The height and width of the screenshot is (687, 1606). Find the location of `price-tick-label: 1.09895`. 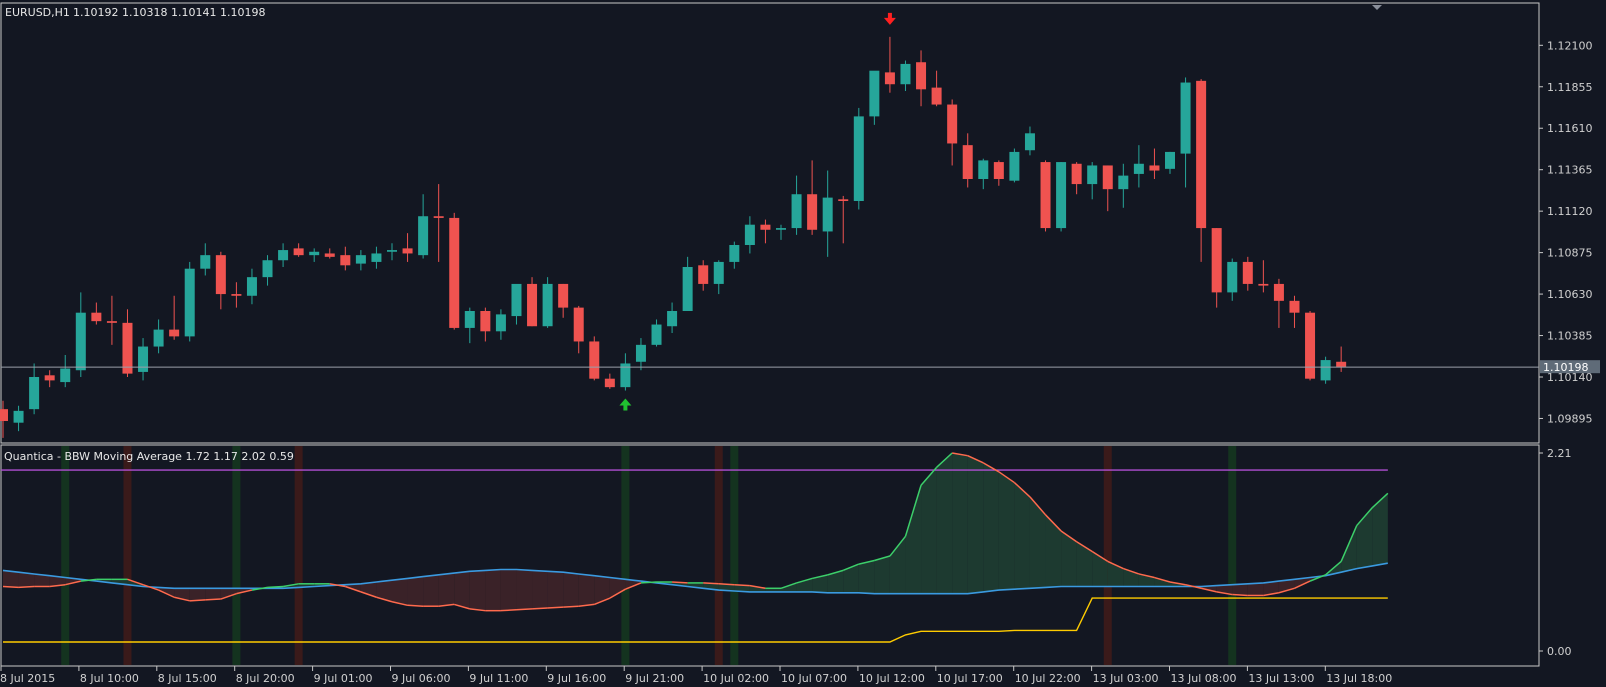

price-tick-label: 1.09895 is located at coordinates (1570, 418).